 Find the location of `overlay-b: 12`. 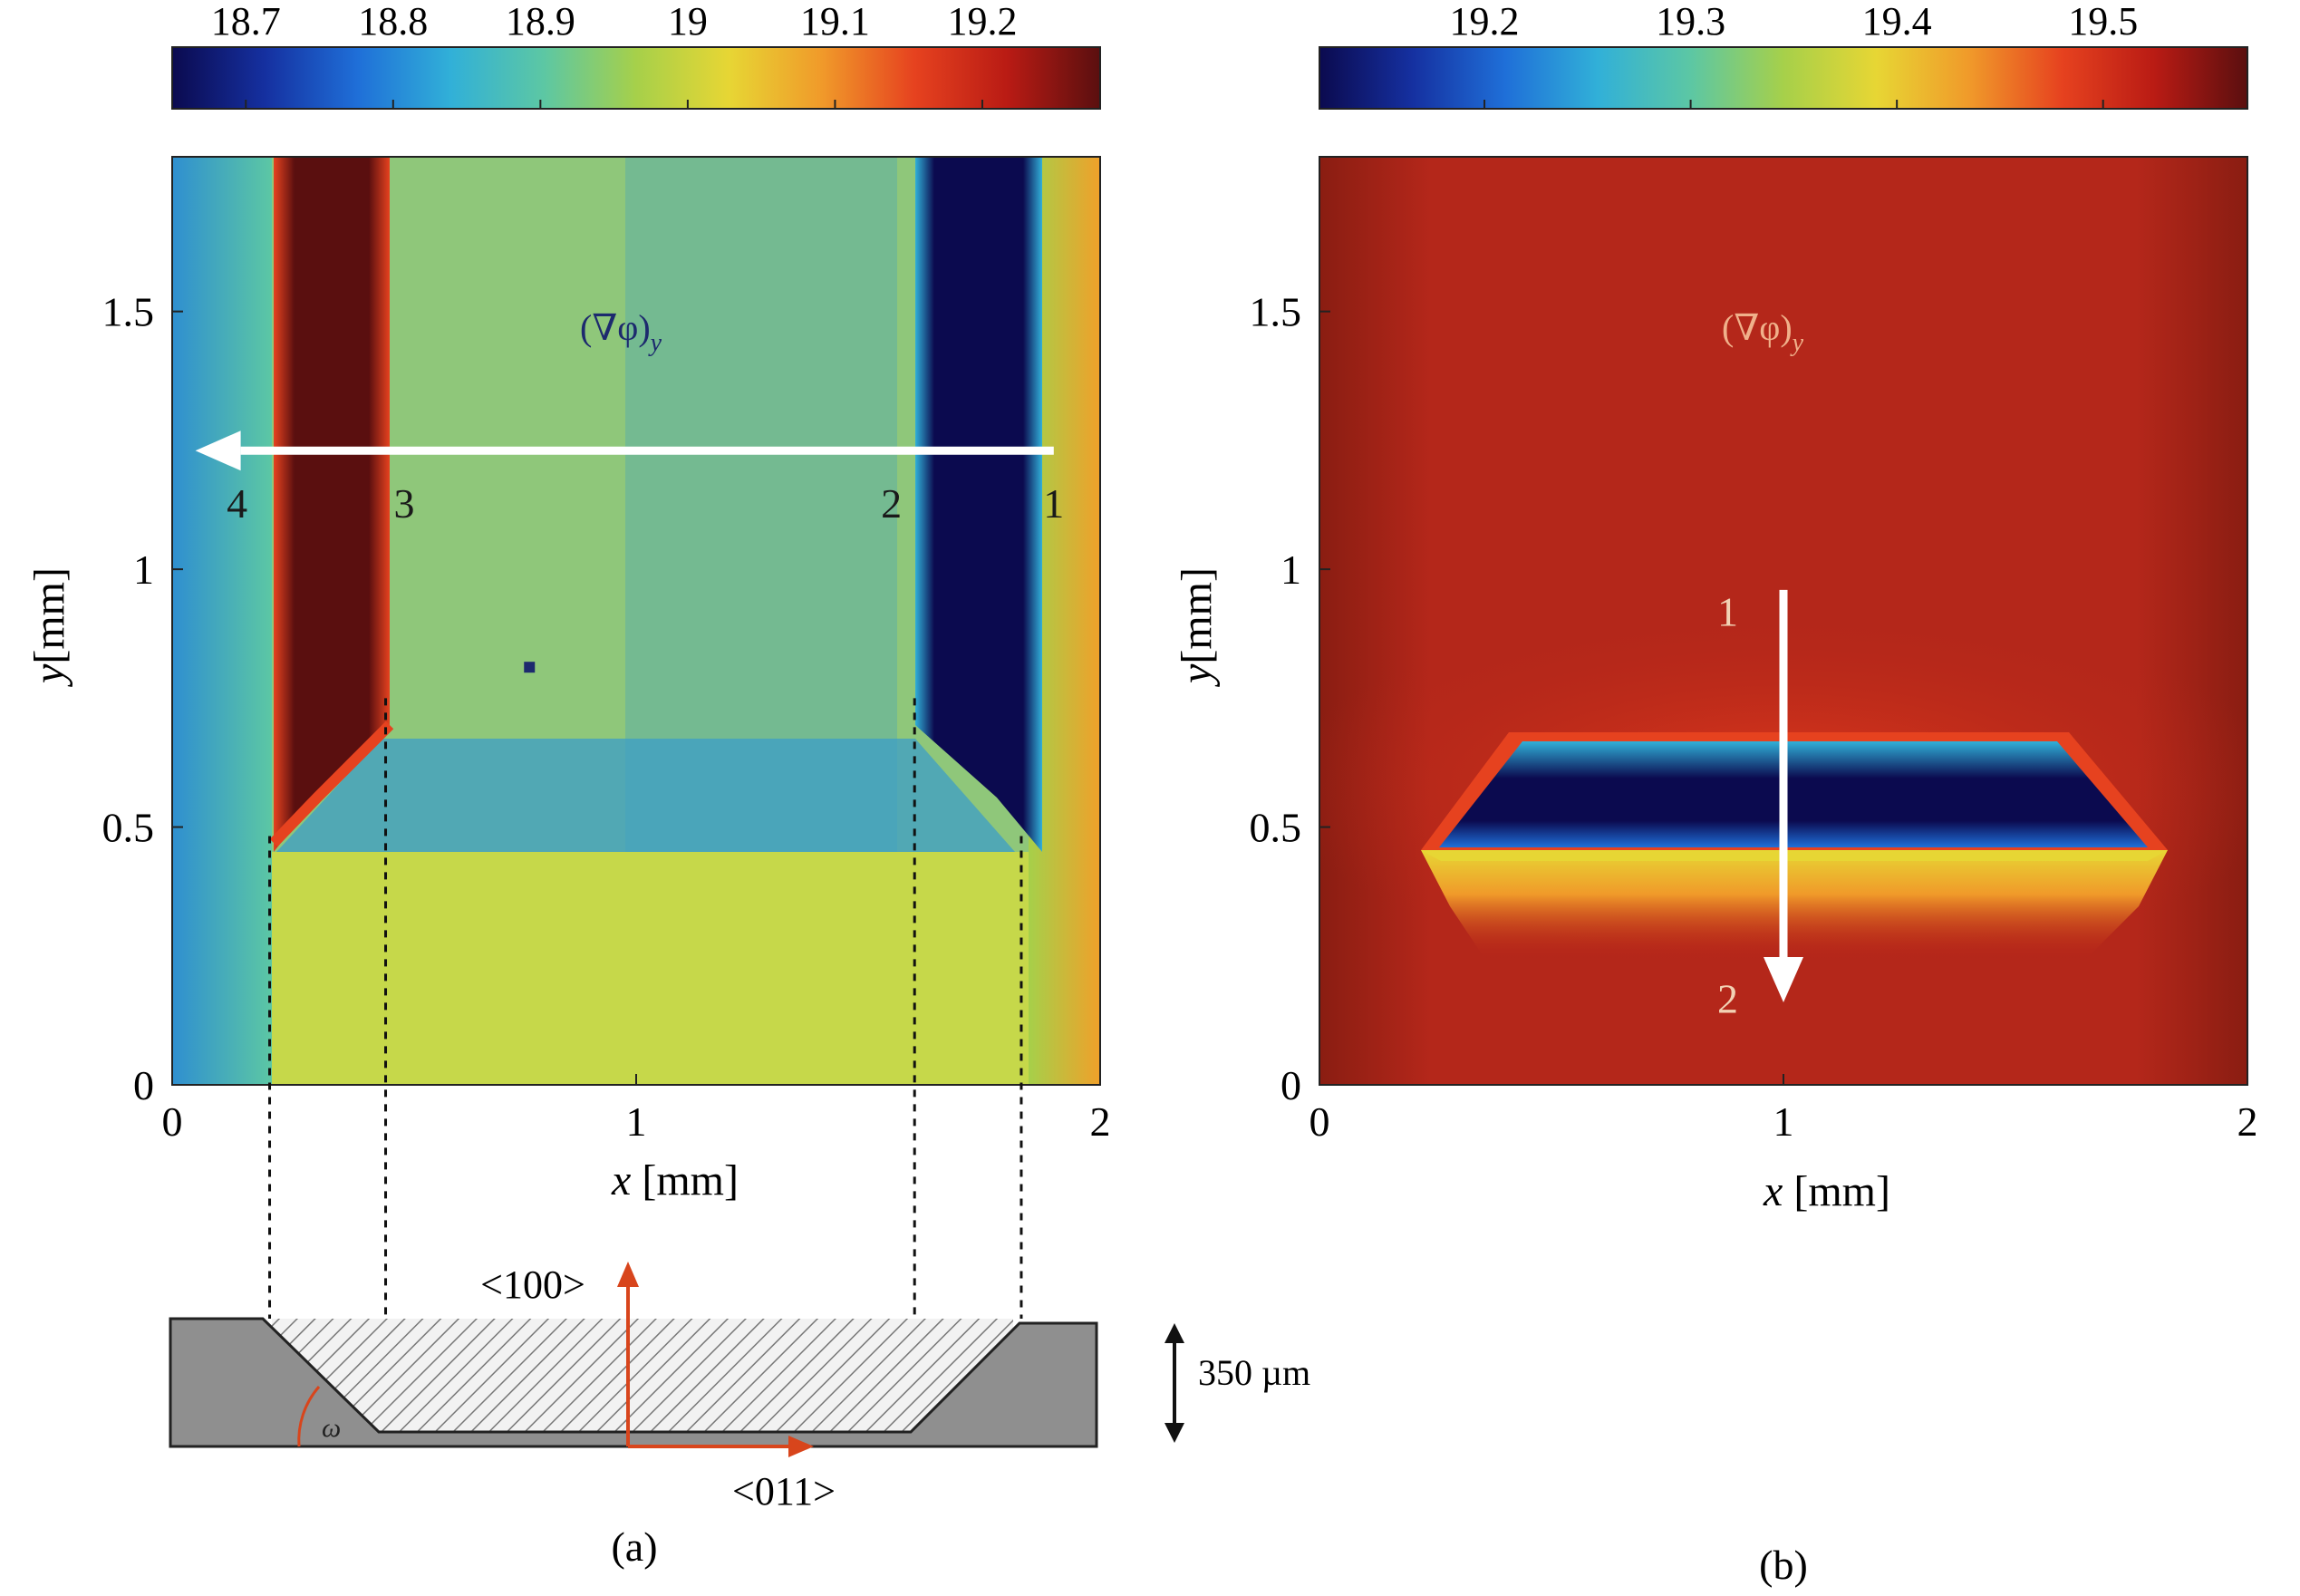

overlay-b: 12 is located at coordinates (1760, 805).